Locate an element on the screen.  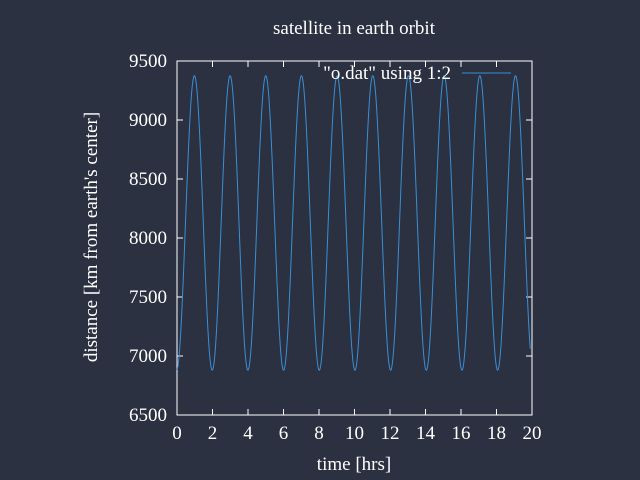
x-tick-label: 0 is located at coordinates (177, 433).